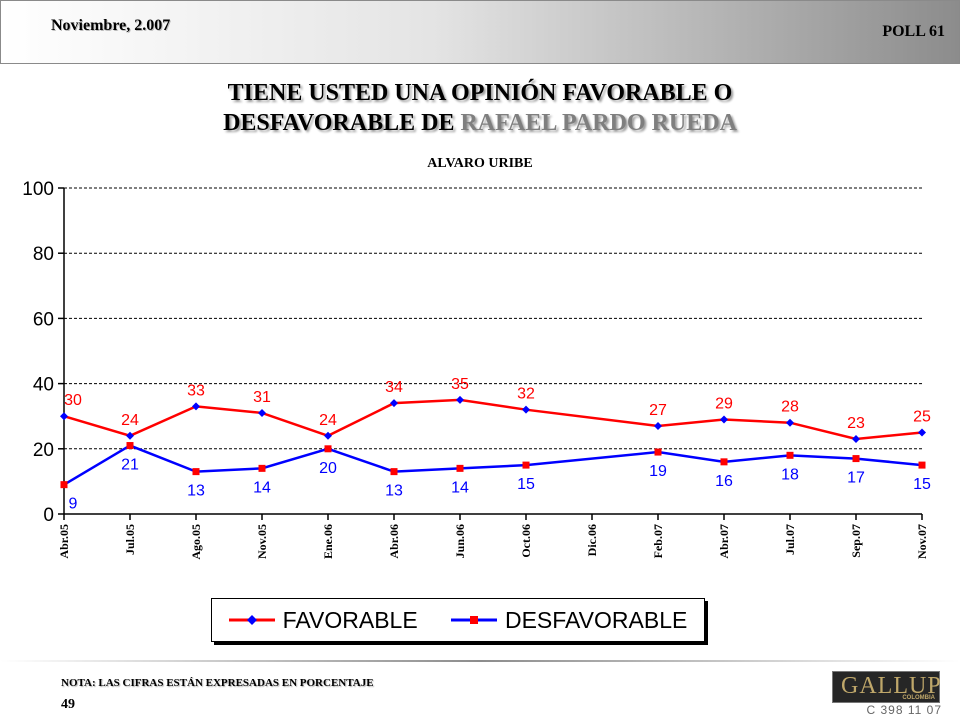 The height and width of the screenshot is (720, 960). Describe the element at coordinates (111, 25) in the screenshot. I see `report-date: Noviembre, 2.007` at that location.